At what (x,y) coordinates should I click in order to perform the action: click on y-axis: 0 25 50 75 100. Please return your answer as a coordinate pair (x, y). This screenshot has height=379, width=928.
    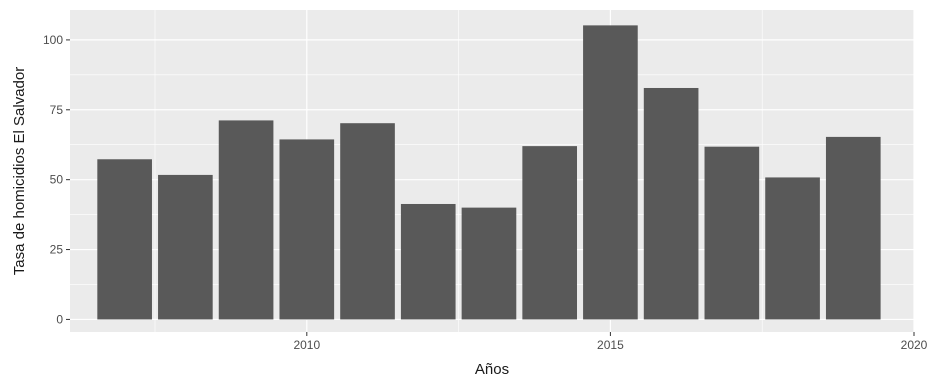
    Looking at the image, I should click on (56, 179).